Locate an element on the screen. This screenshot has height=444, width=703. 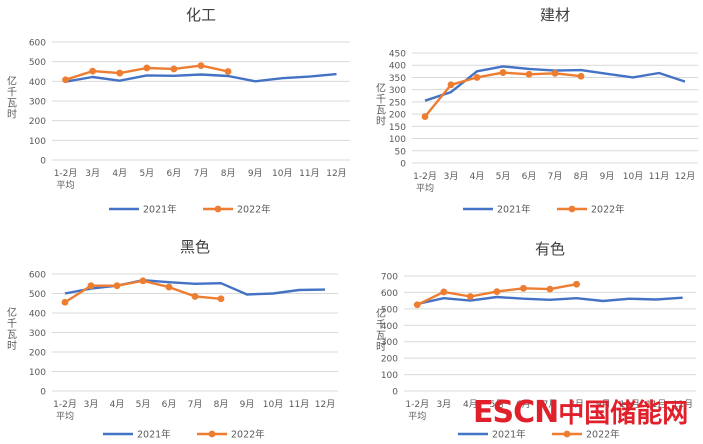
y-tick-label: 250 is located at coordinates (397, 103).